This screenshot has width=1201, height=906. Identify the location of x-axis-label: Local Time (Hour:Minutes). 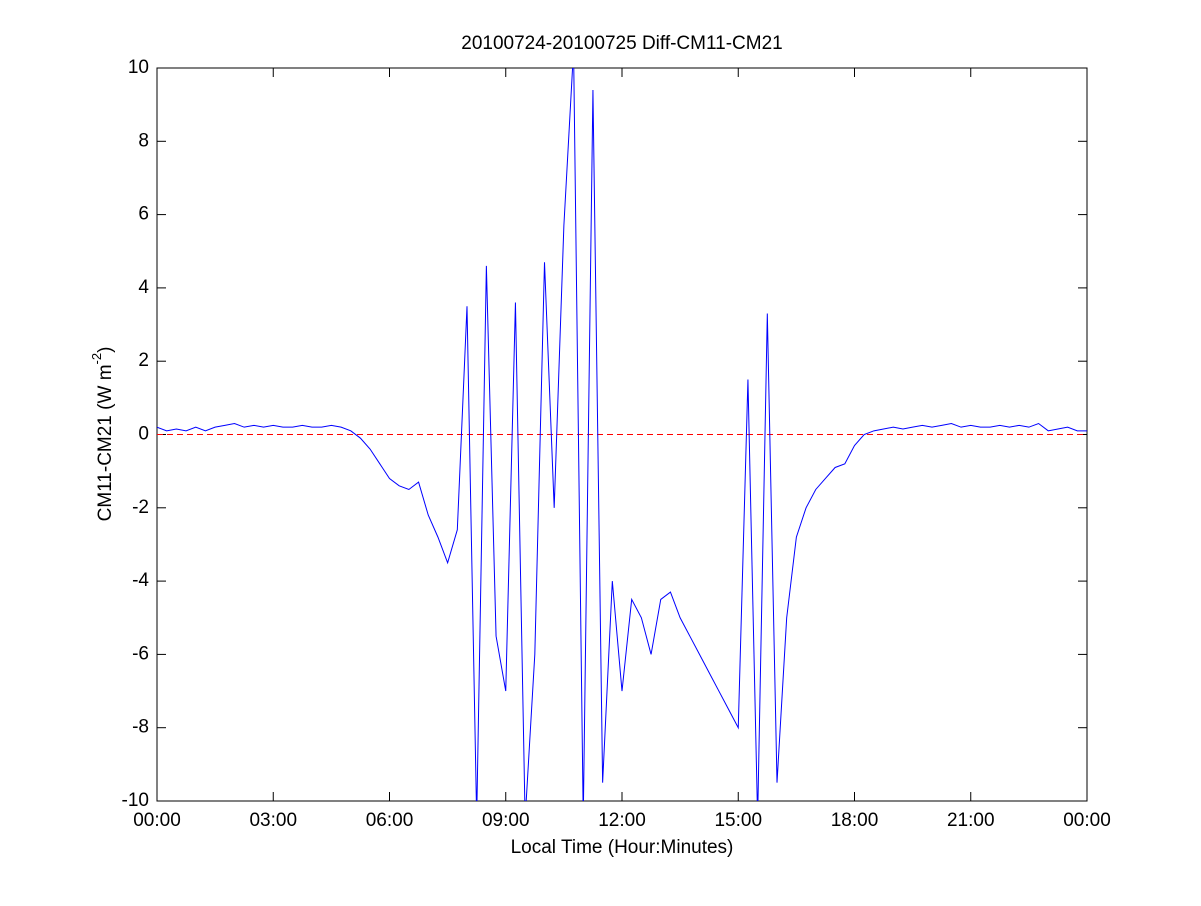
(622, 847).